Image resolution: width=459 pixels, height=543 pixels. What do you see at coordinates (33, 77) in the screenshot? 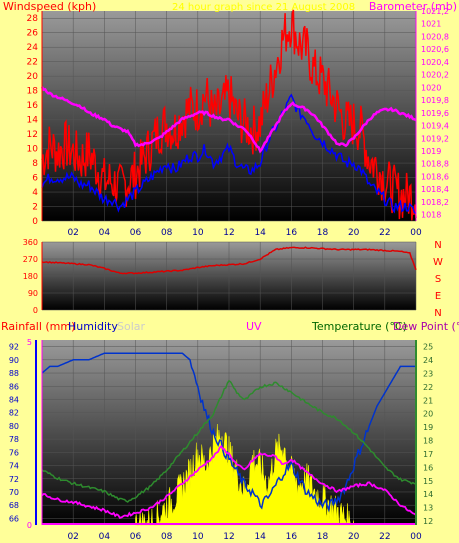
I see `wind-y-tick-label: 20` at bounding box center [33, 77].